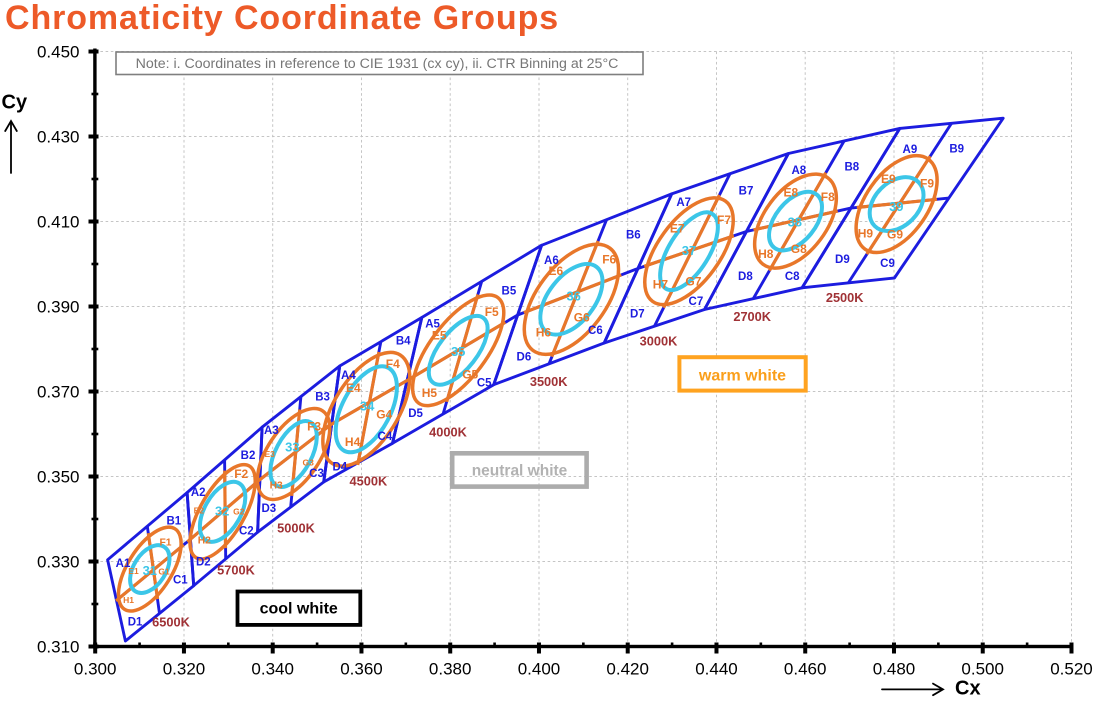 Image resolution: width=1093 pixels, height=703 pixels. I want to click on svg-text: H3, so click(276, 485).